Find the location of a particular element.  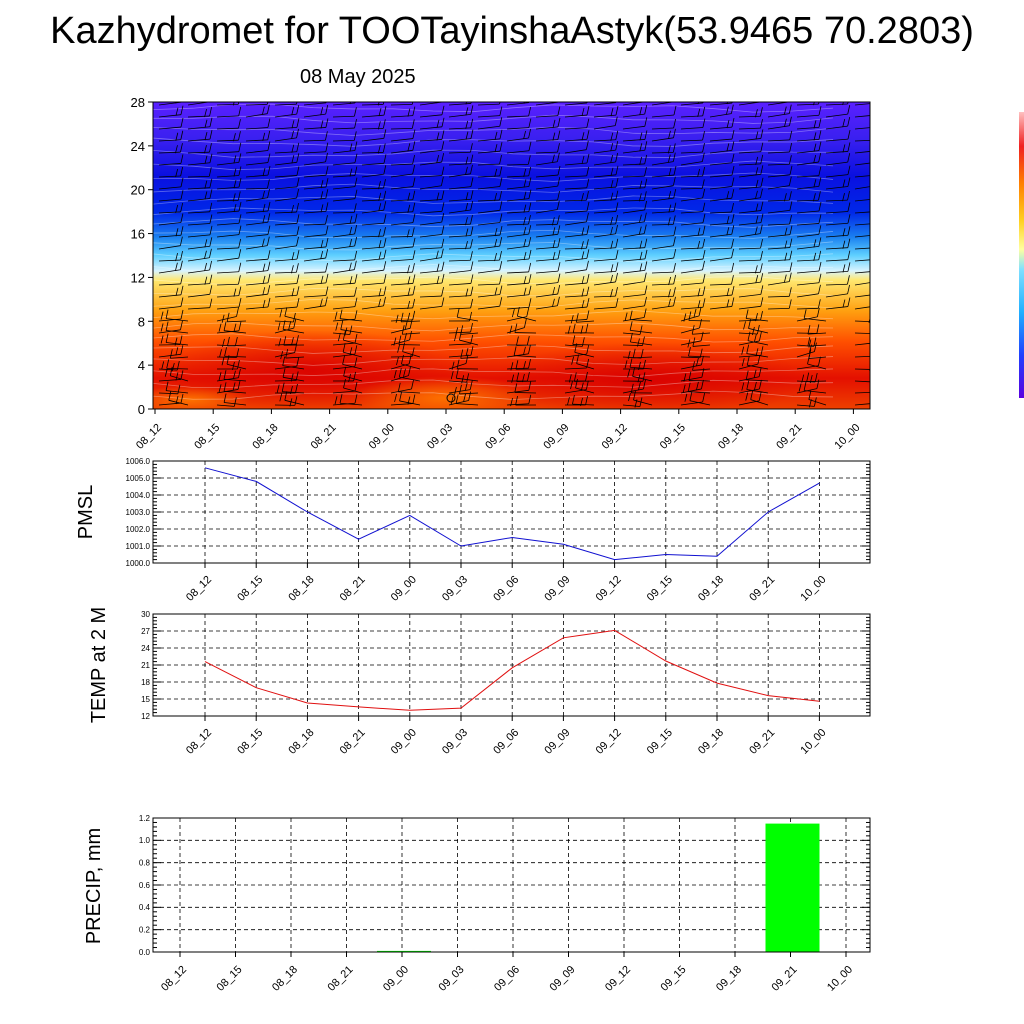

precip-x-tick-label: 09_15 is located at coordinates (674, 979).